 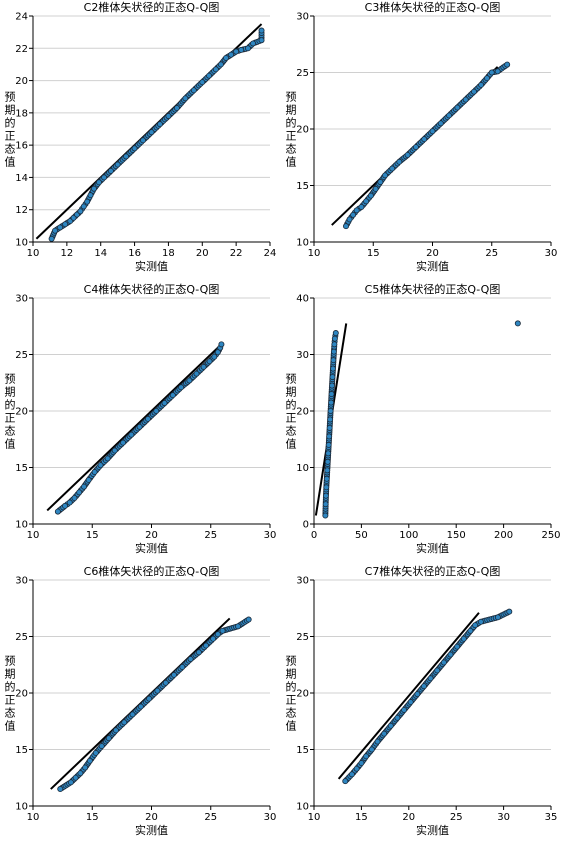 What do you see at coordinates (151, 535) in the screenshot?
I see `x-tick-label: 20` at bounding box center [151, 535].